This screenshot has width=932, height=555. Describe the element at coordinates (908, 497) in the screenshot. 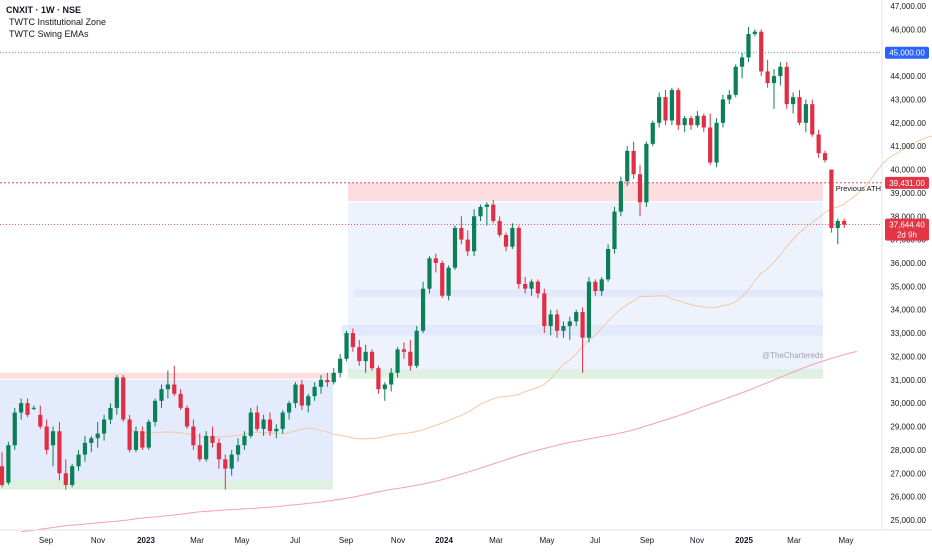

I see `price-tick-label: 26,000.00` at that location.